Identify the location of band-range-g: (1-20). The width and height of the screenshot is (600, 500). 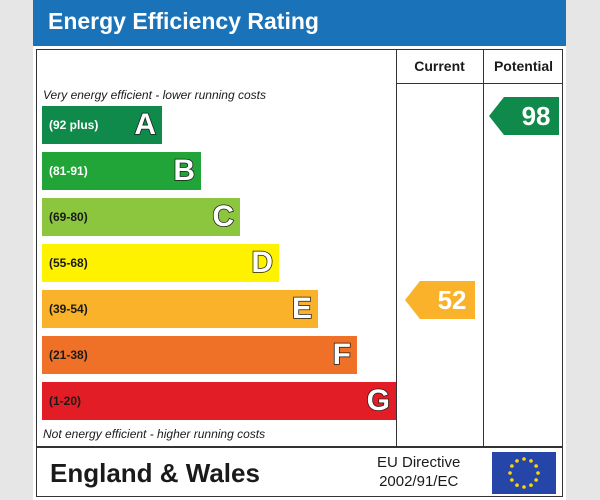
(65, 401).